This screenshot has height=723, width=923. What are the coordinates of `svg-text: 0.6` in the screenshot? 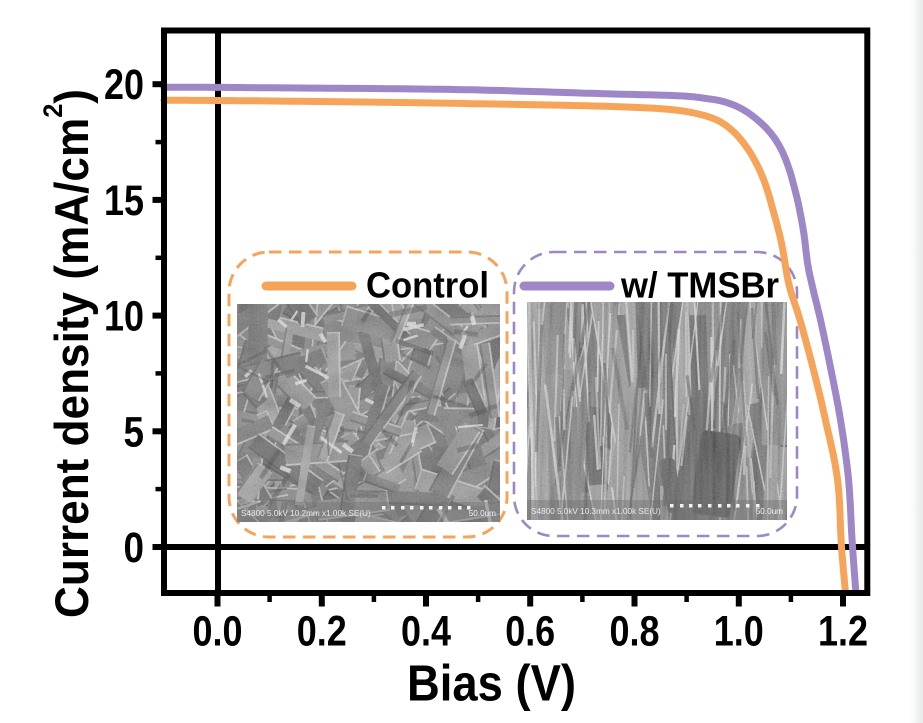 It's located at (530, 632).